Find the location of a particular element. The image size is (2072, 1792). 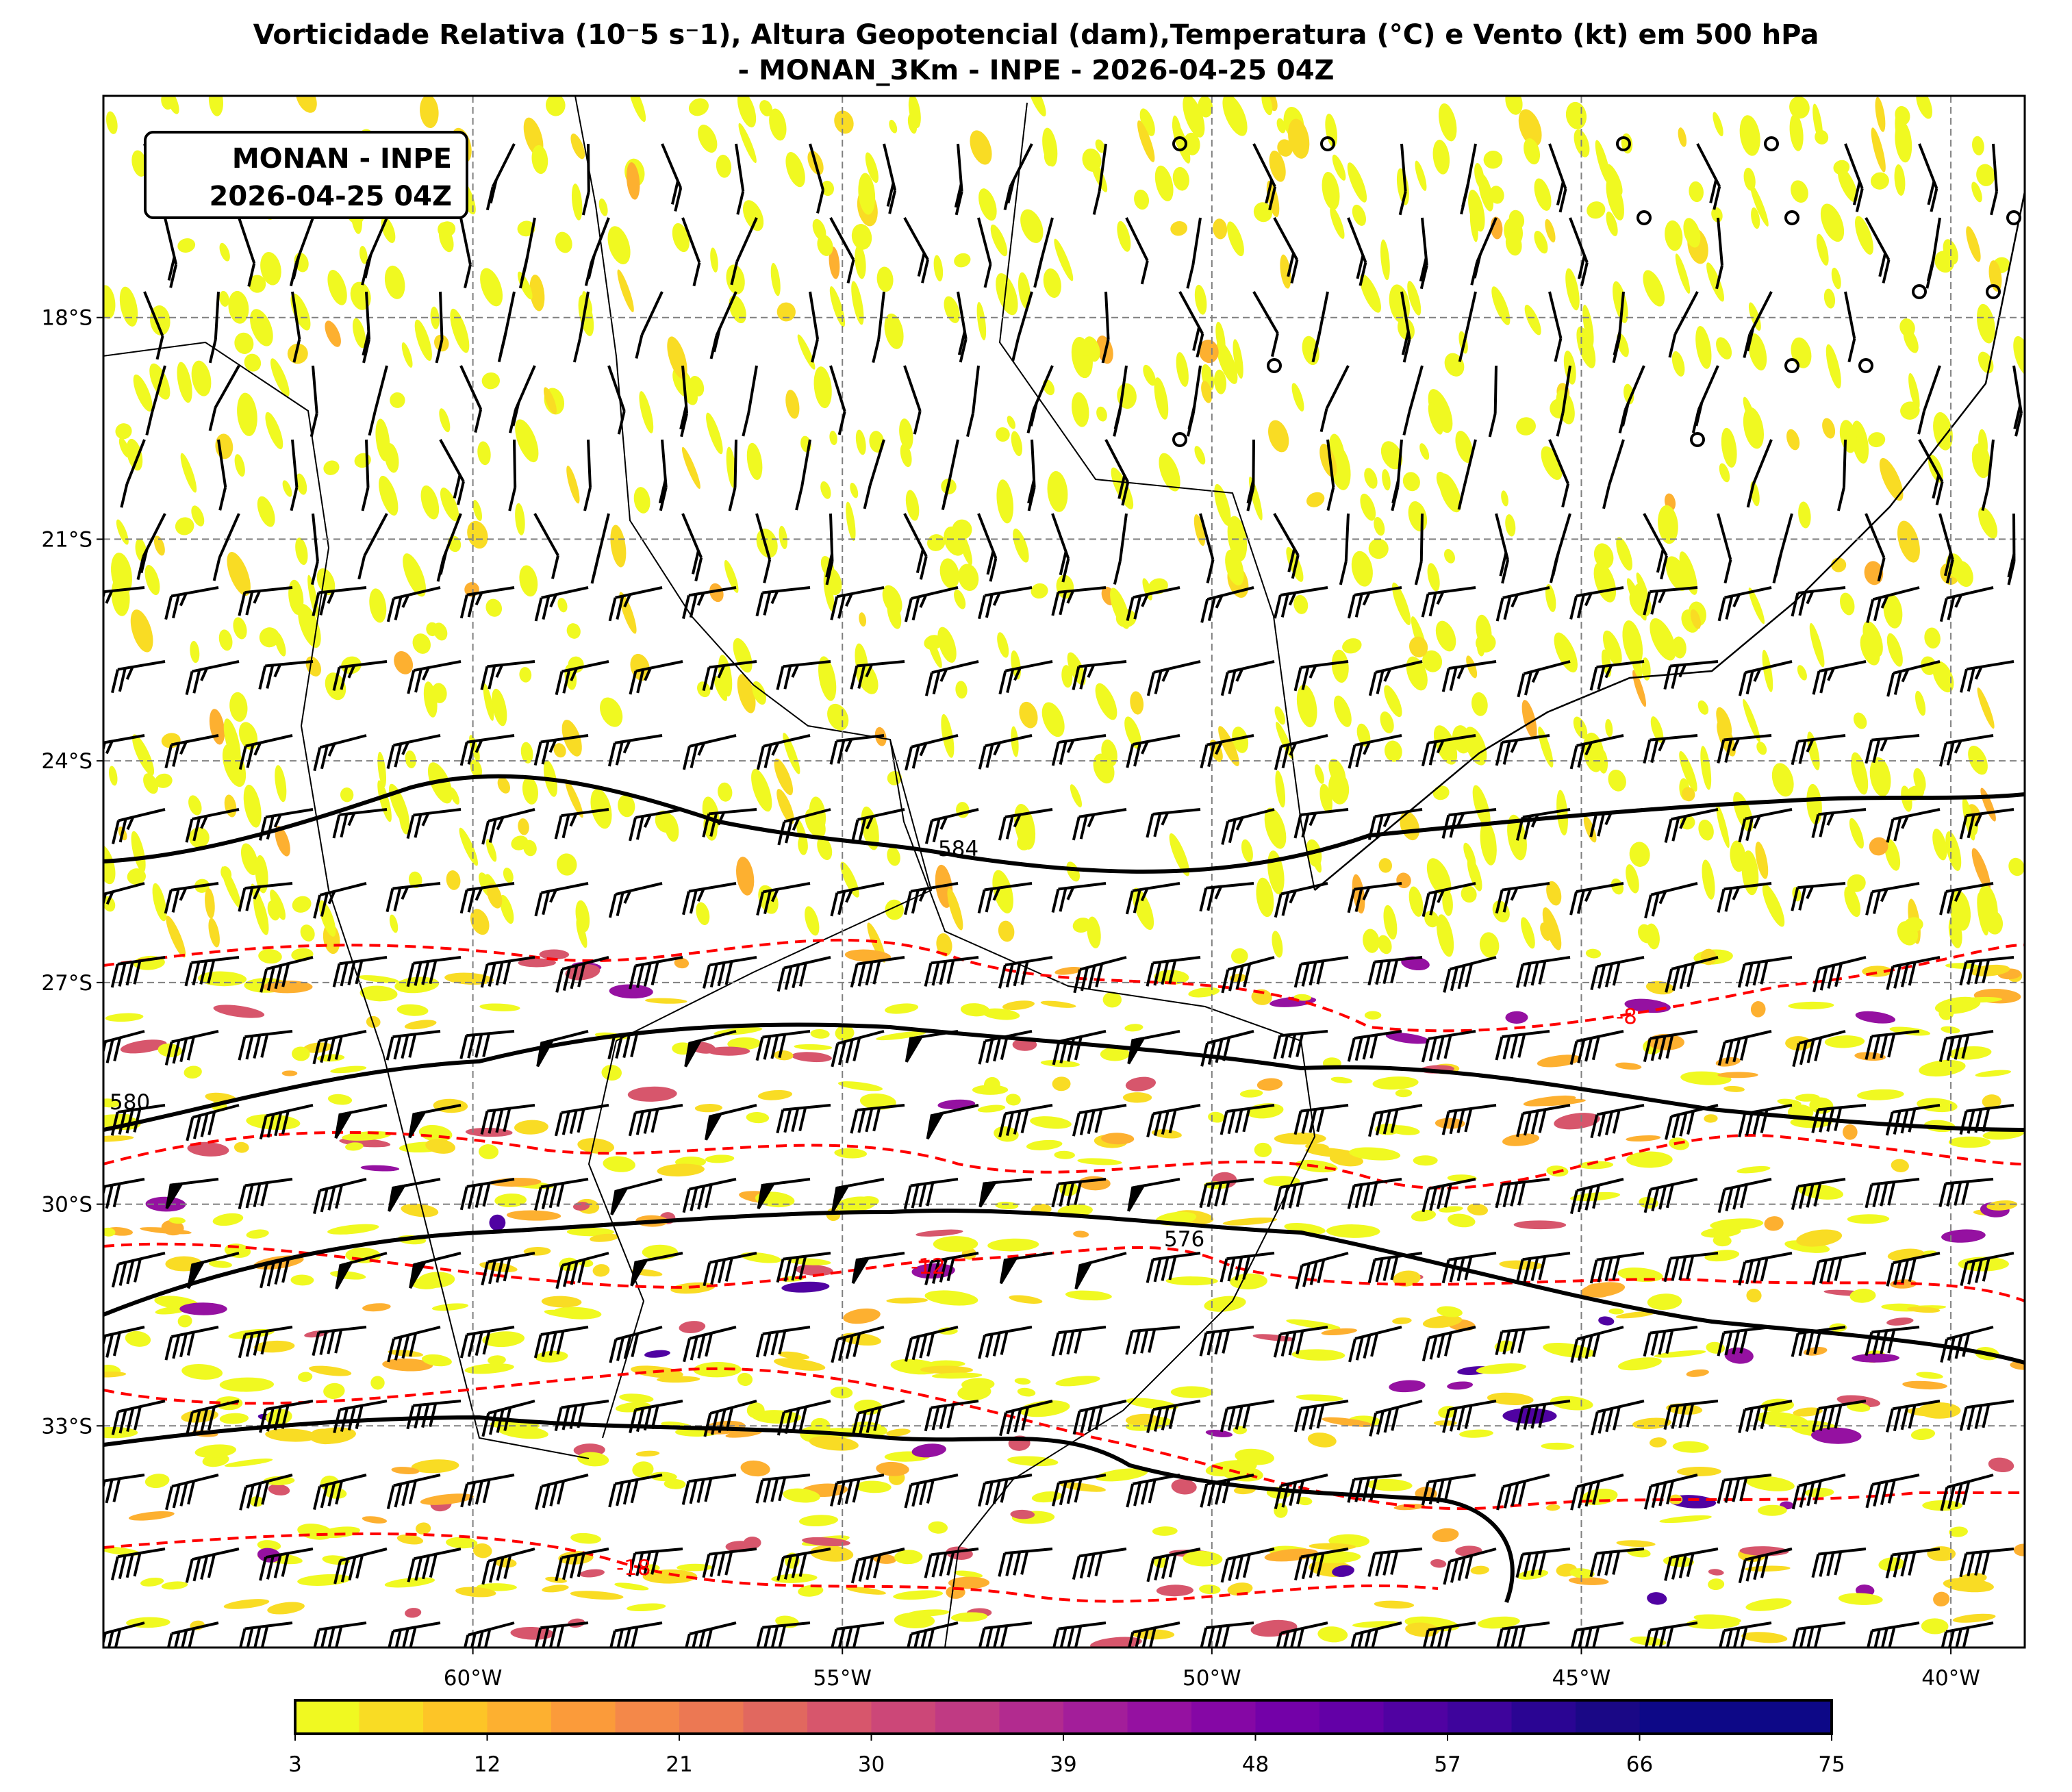

y-tick-label: 33°S is located at coordinates (66, 1426).